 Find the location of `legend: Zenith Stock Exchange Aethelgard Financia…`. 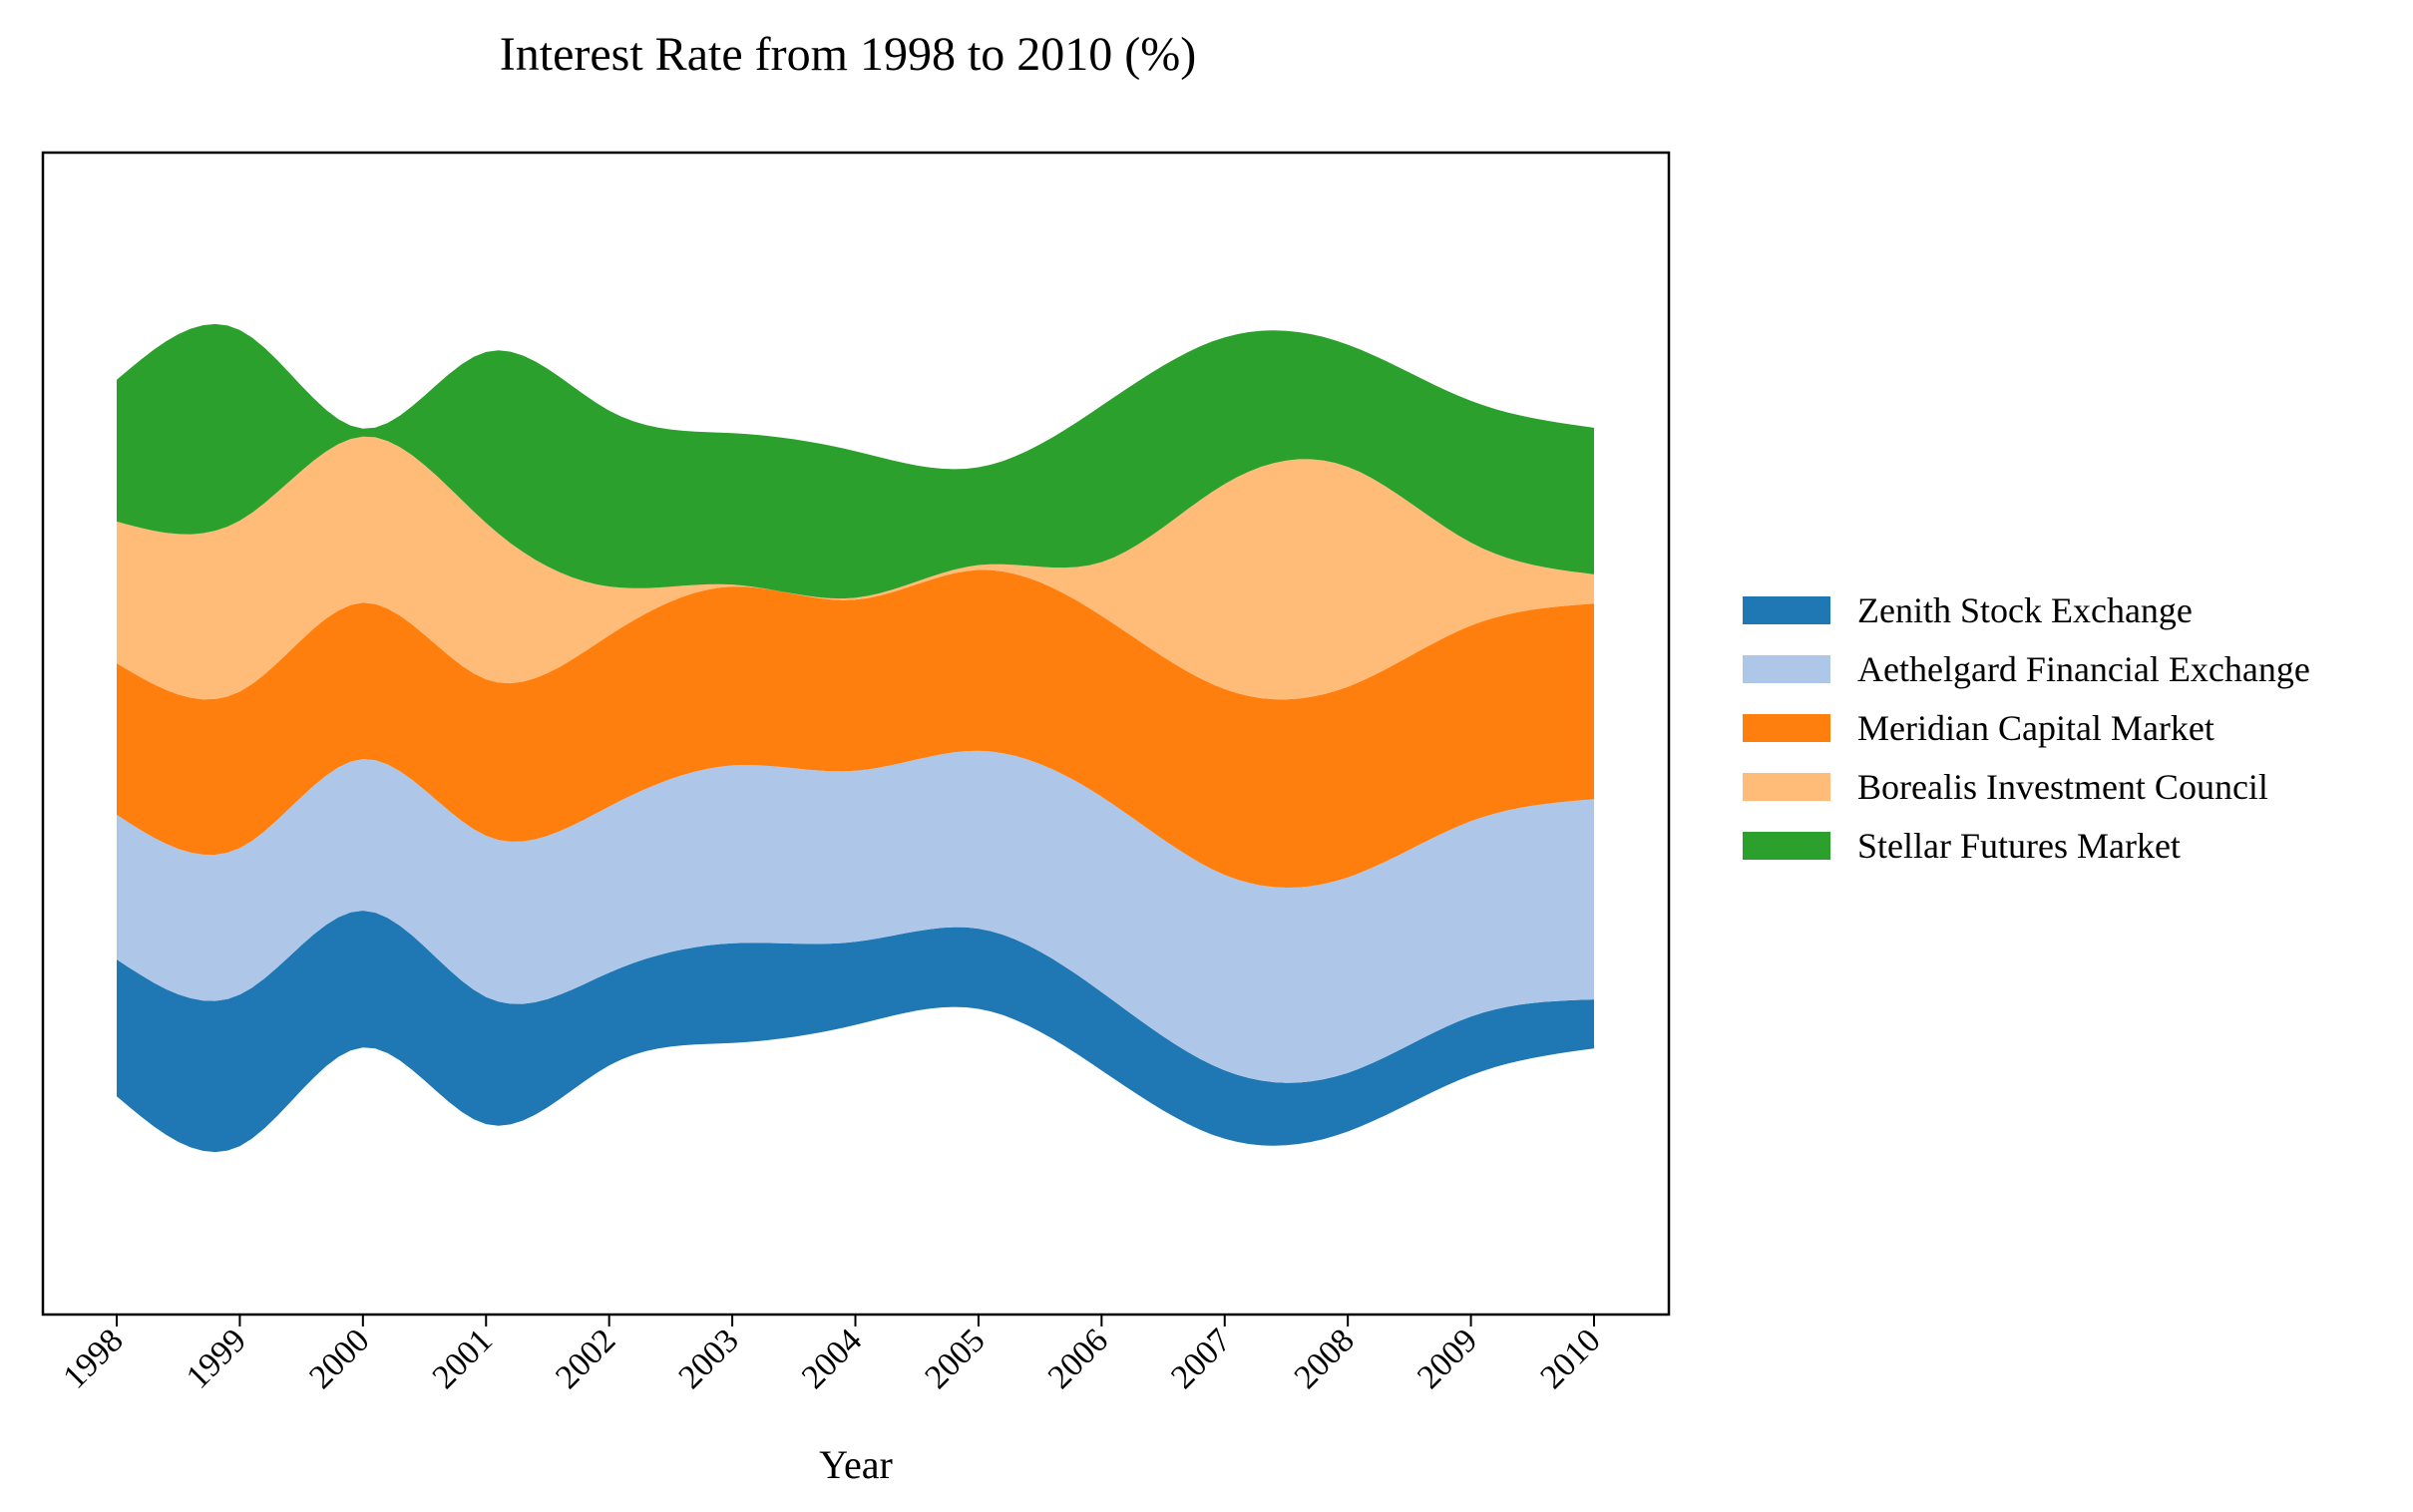

legend: Zenith Stock Exchange Aethelgard Financia… is located at coordinates (2026, 728).